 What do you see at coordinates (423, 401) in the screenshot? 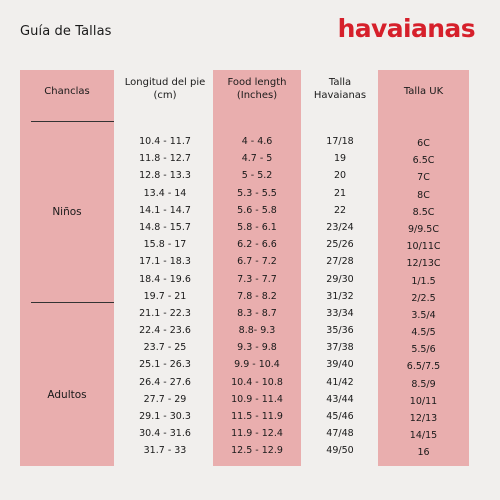
I see `cell-talla-uk: 10/11` at bounding box center [423, 401].